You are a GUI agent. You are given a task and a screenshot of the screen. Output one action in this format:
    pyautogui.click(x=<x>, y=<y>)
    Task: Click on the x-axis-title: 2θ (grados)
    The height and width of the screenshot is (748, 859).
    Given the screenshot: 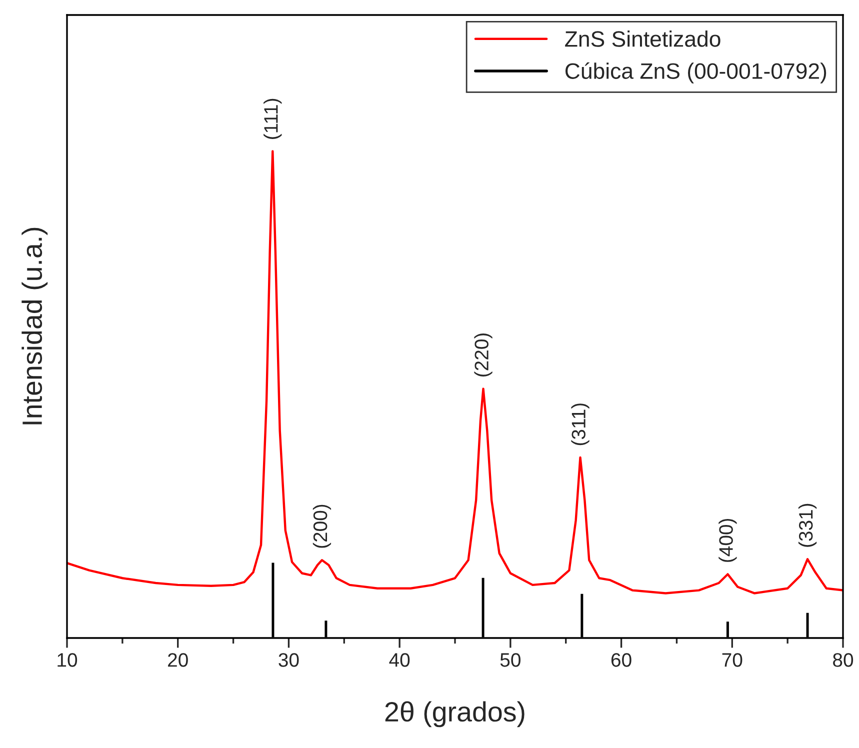 What is the action you would take?
    pyautogui.click(x=454, y=714)
    